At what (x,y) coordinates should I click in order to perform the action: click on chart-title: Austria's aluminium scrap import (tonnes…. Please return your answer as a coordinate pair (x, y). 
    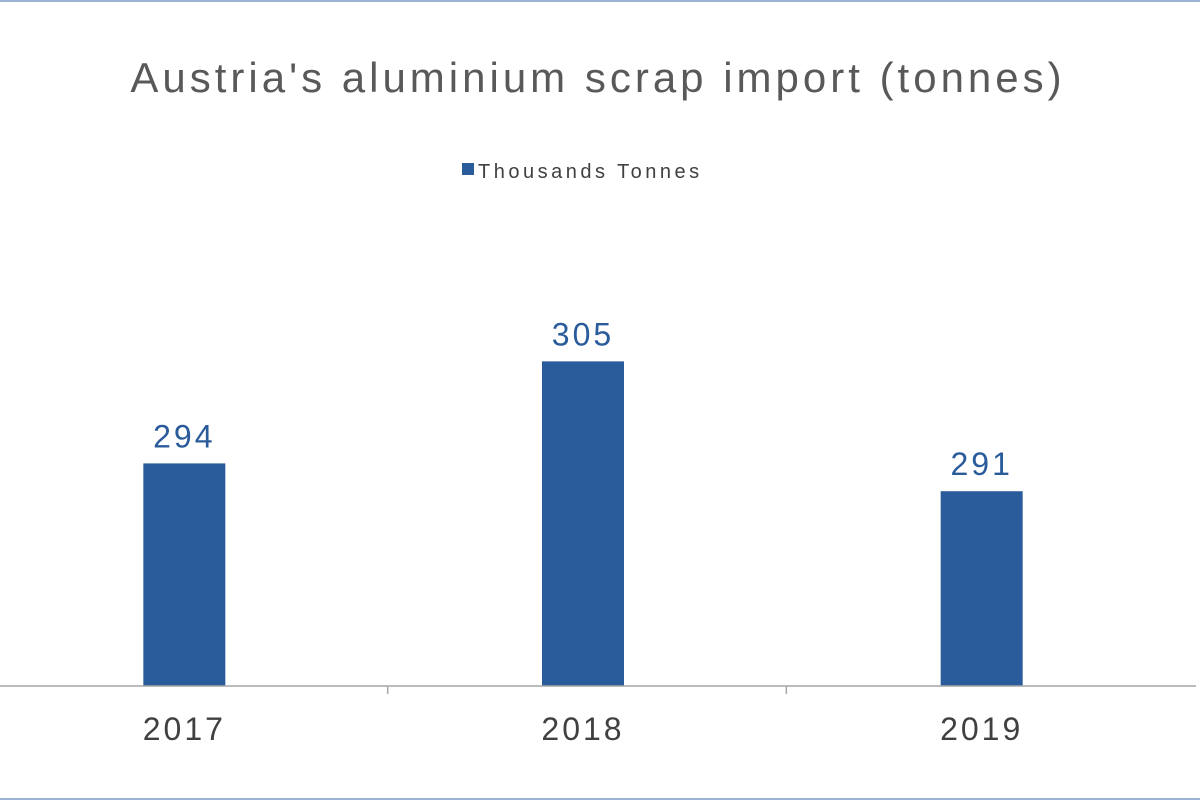
    Looking at the image, I should click on (597, 77).